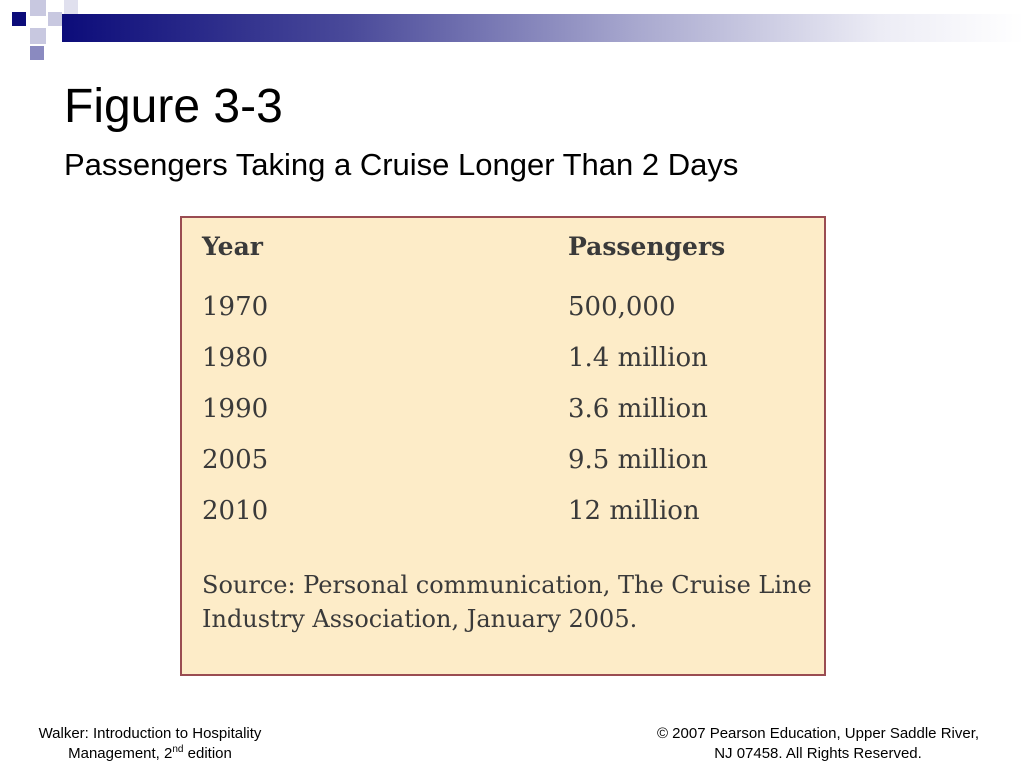 The height and width of the screenshot is (768, 1024). What do you see at coordinates (638, 460) in the screenshot?
I see `cell-passengers: 9.5 million` at bounding box center [638, 460].